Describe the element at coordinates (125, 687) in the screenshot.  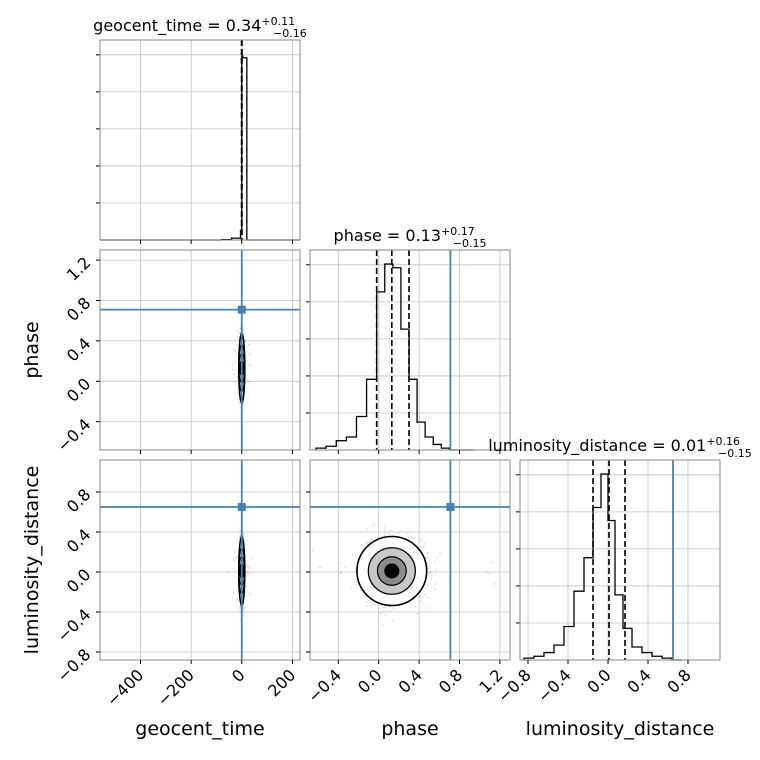
I see `x-tick-label-geocent_time: −400` at that location.